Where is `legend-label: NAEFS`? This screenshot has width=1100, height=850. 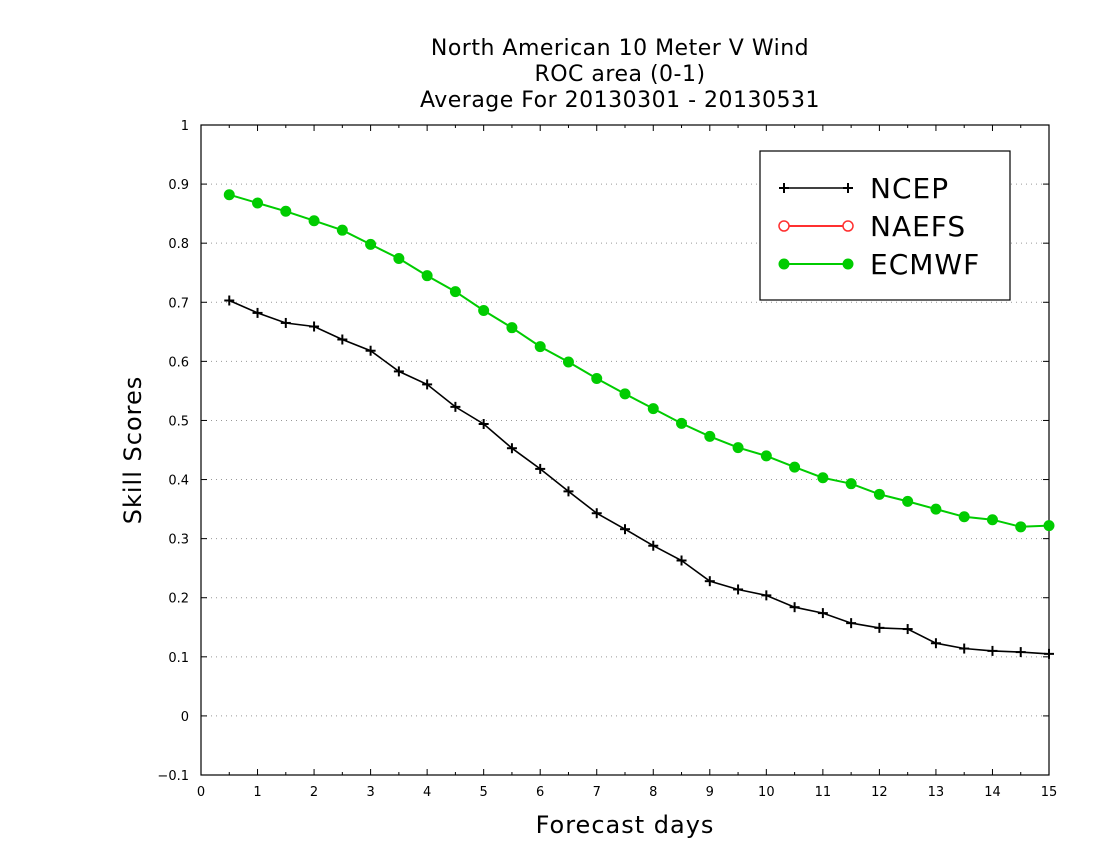 legend-label: NAEFS is located at coordinates (918, 226).